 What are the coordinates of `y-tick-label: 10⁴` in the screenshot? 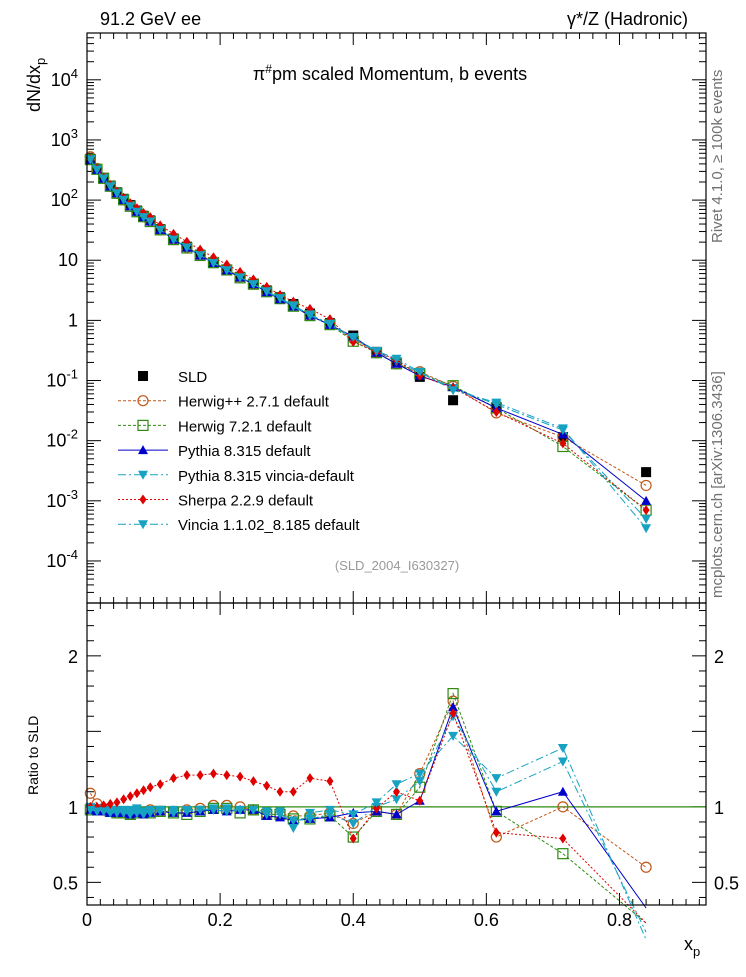 It's located at (64, 78).